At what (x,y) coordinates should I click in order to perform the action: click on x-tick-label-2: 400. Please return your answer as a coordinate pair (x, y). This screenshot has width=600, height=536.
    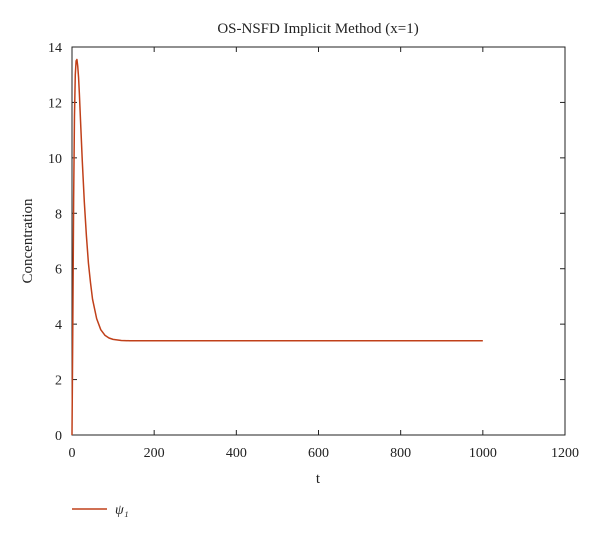
    Looking at the image, I should click on (236, 453).